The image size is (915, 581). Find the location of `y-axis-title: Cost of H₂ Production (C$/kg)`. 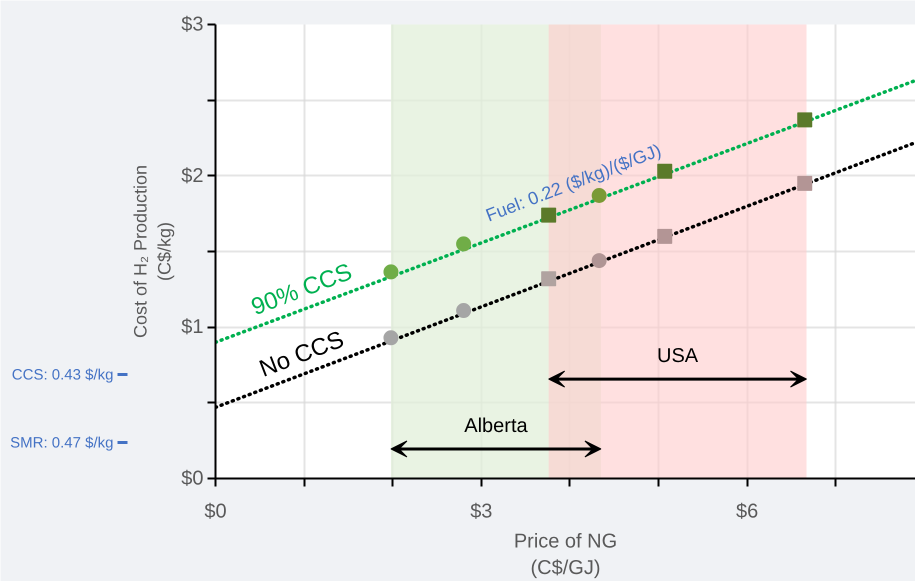

y-axis-title: Cost of H₂ Production (C$/kg) is located at coordinates (152, 251).